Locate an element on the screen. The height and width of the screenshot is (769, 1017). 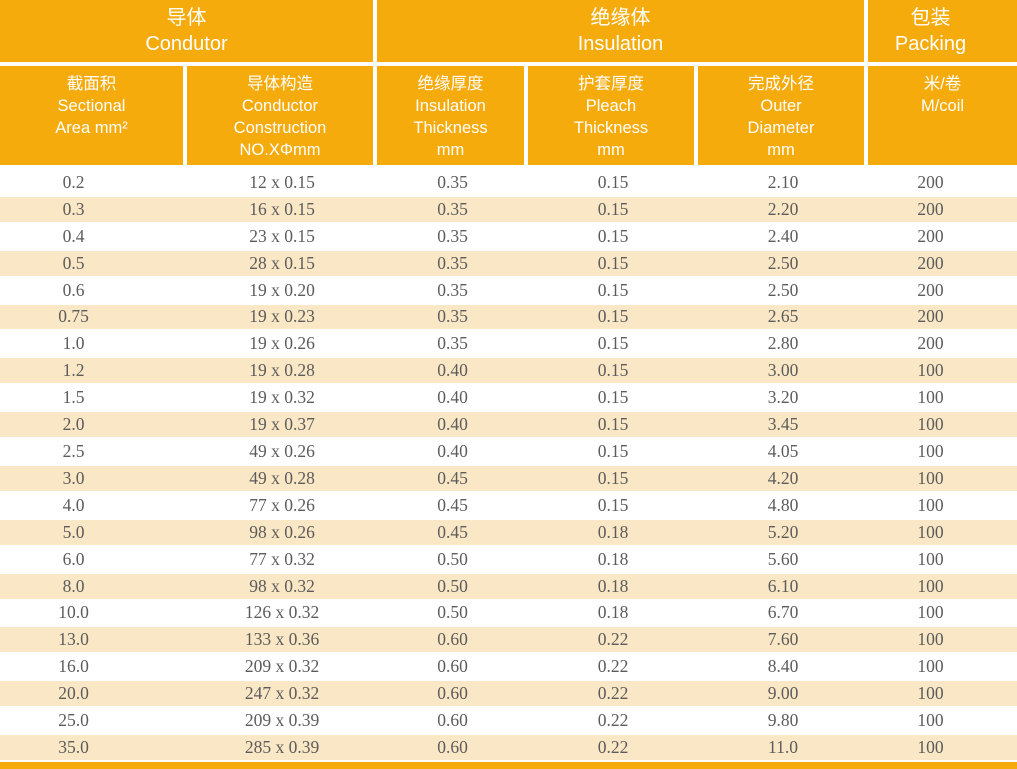
spec-cell: 2.20 is located at coordinates (783, 208).